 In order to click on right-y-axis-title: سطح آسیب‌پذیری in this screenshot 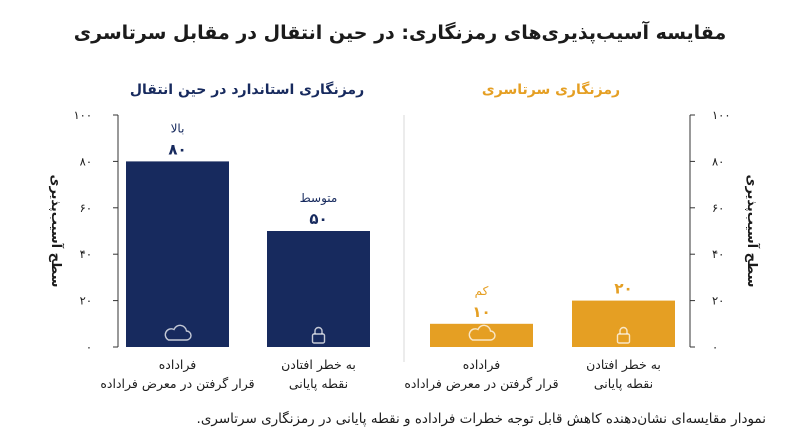, I will do `click(752, 231)`.